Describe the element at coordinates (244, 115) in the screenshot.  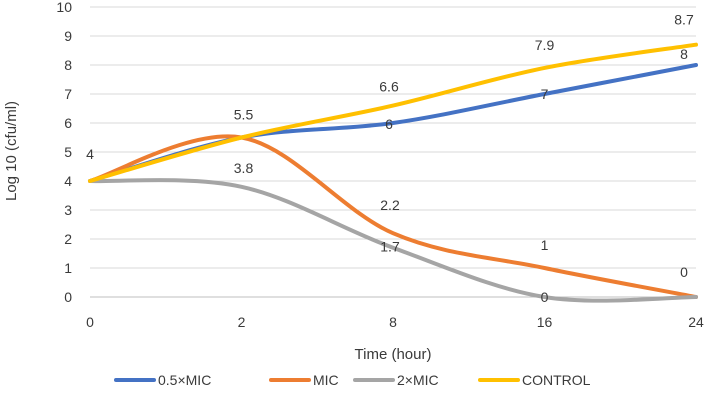
I see `data-label: 5.5` at that location.